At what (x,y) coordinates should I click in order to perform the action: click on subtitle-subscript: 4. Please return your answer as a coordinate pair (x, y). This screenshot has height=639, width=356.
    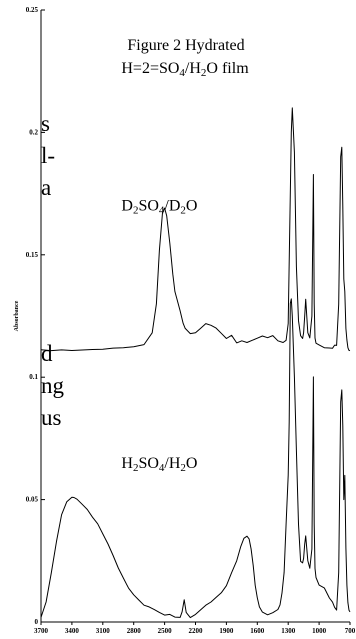
    Looking at the image, I should click on (182, 73).